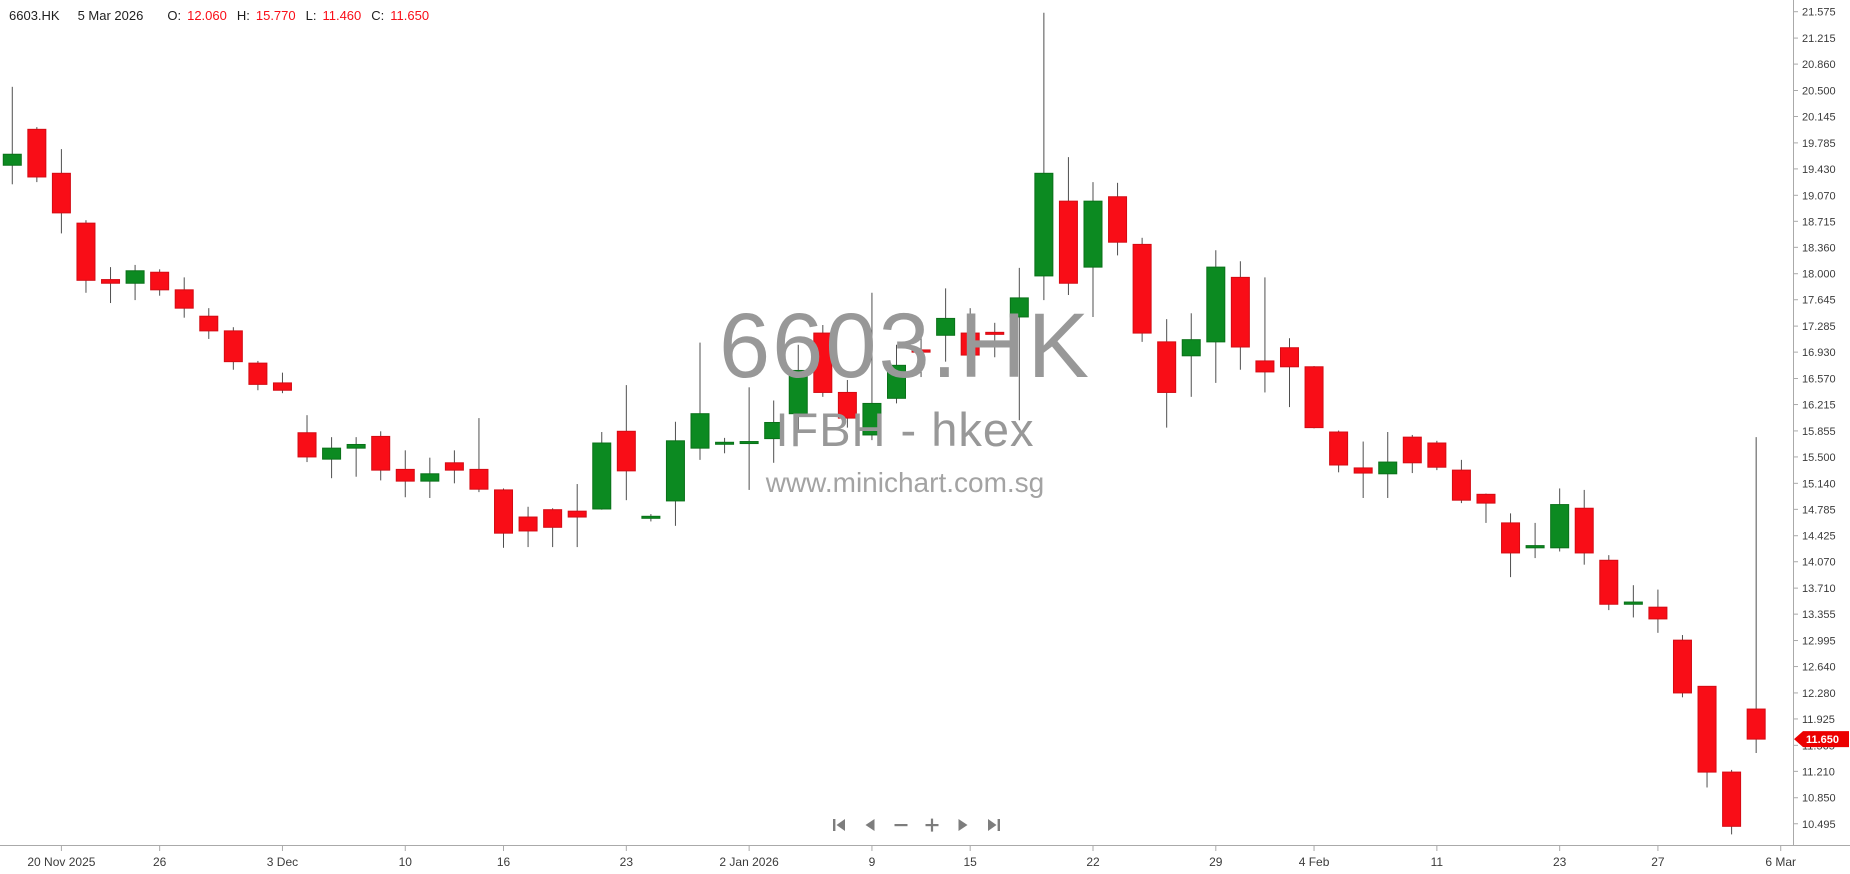 This screenshot has width=1850, height=874. I want to click on price-axis-label: 19.785, so click(1819, 144).